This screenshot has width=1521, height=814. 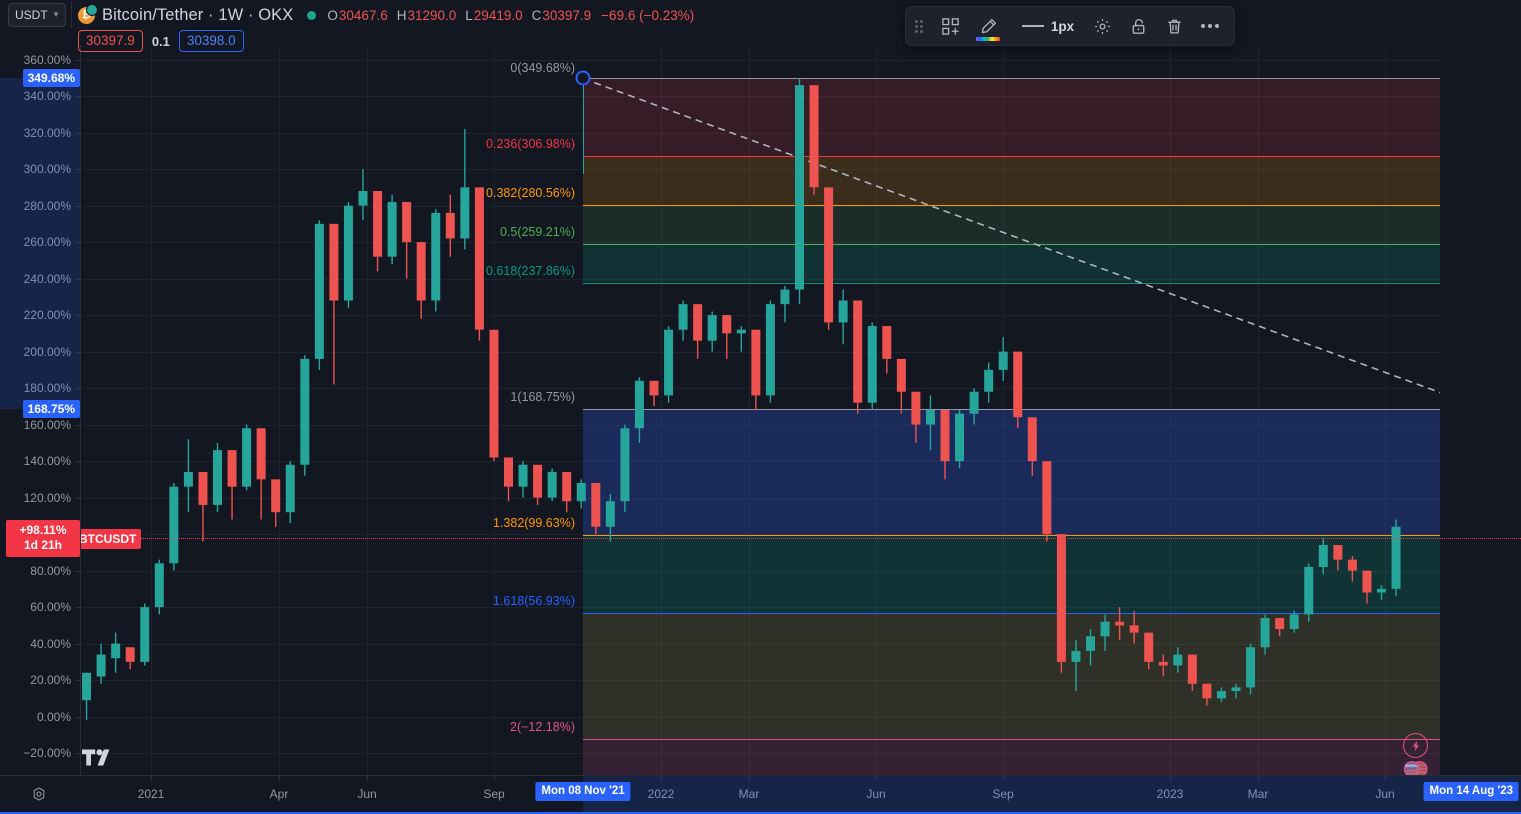 What do you see at coordinates (279, 794) in the screenshot?
I see `time-tick-label: Apr` at bounding box center [279, 794].